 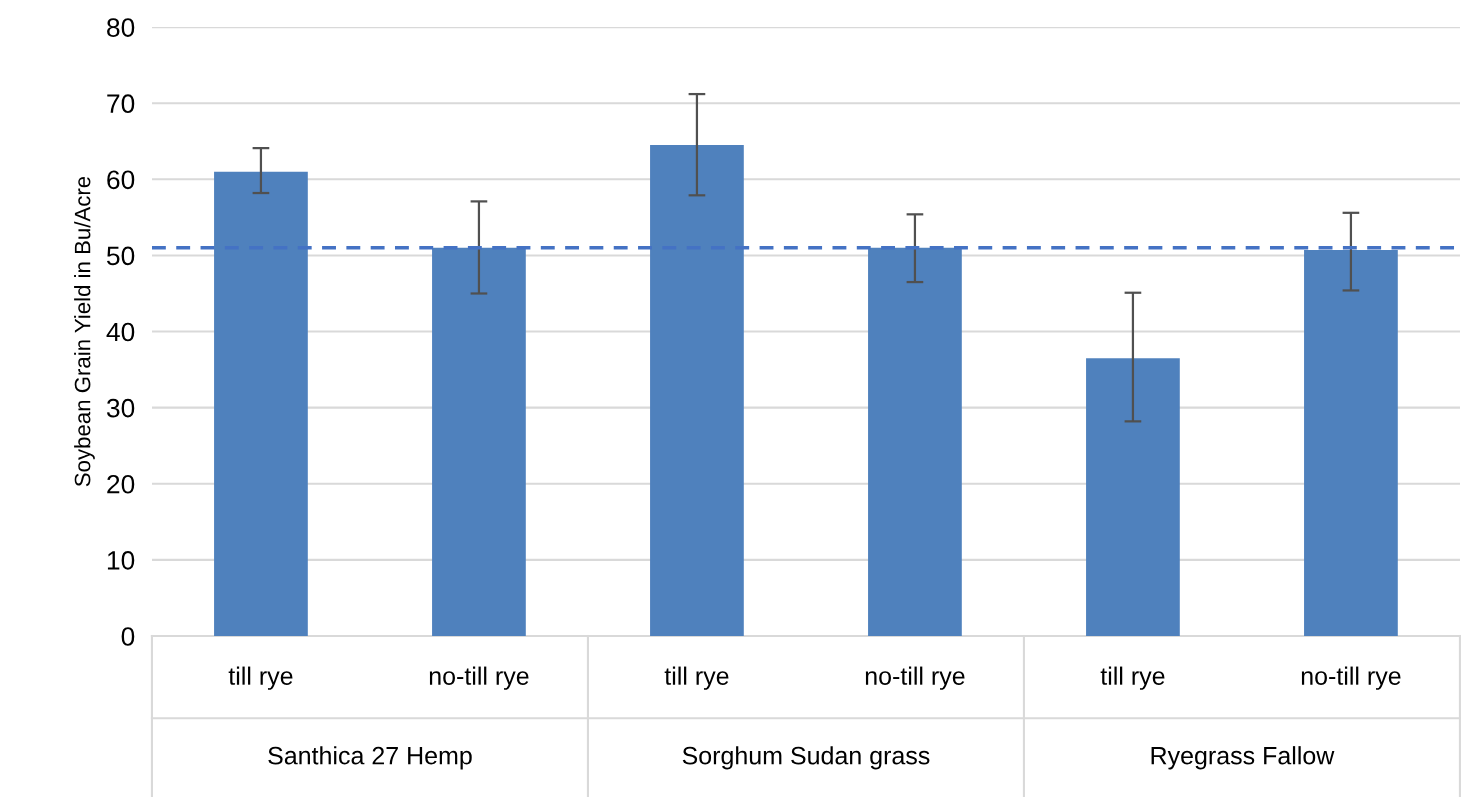 I want to click on y-axis-title: Soybean Grain Yield in Bu/Acre, so click(x=84, y=331).